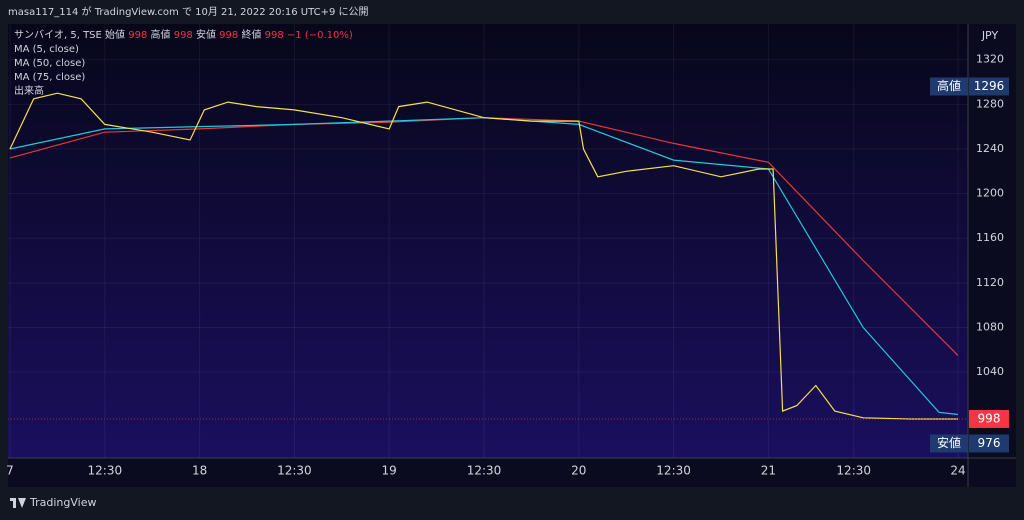  What do you see at coordinates (18, 503) in the screenshot?
I see `logo` at bounding box center [18, 503].